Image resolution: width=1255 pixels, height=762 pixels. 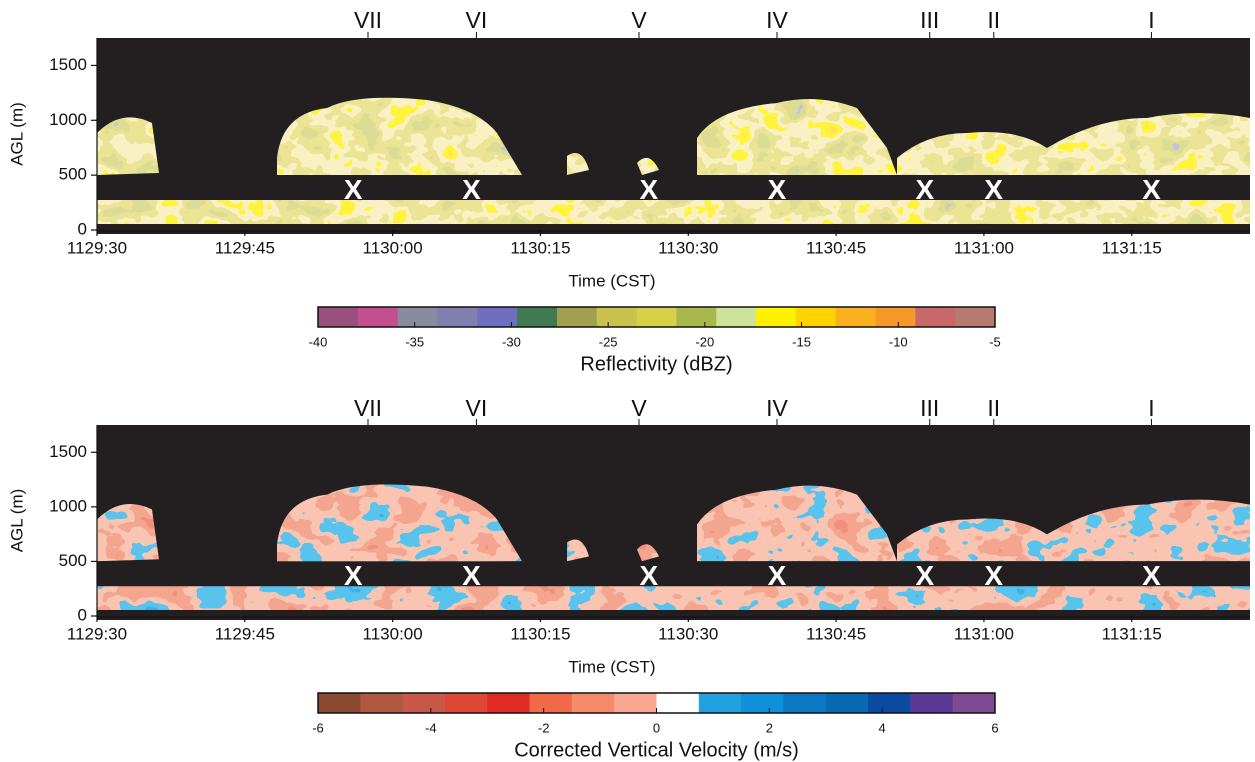 What do you see at coordinates (898, 341) in the screenshot?
I see `colorbar-tick-label: -10` at bounding box center [898, 341].